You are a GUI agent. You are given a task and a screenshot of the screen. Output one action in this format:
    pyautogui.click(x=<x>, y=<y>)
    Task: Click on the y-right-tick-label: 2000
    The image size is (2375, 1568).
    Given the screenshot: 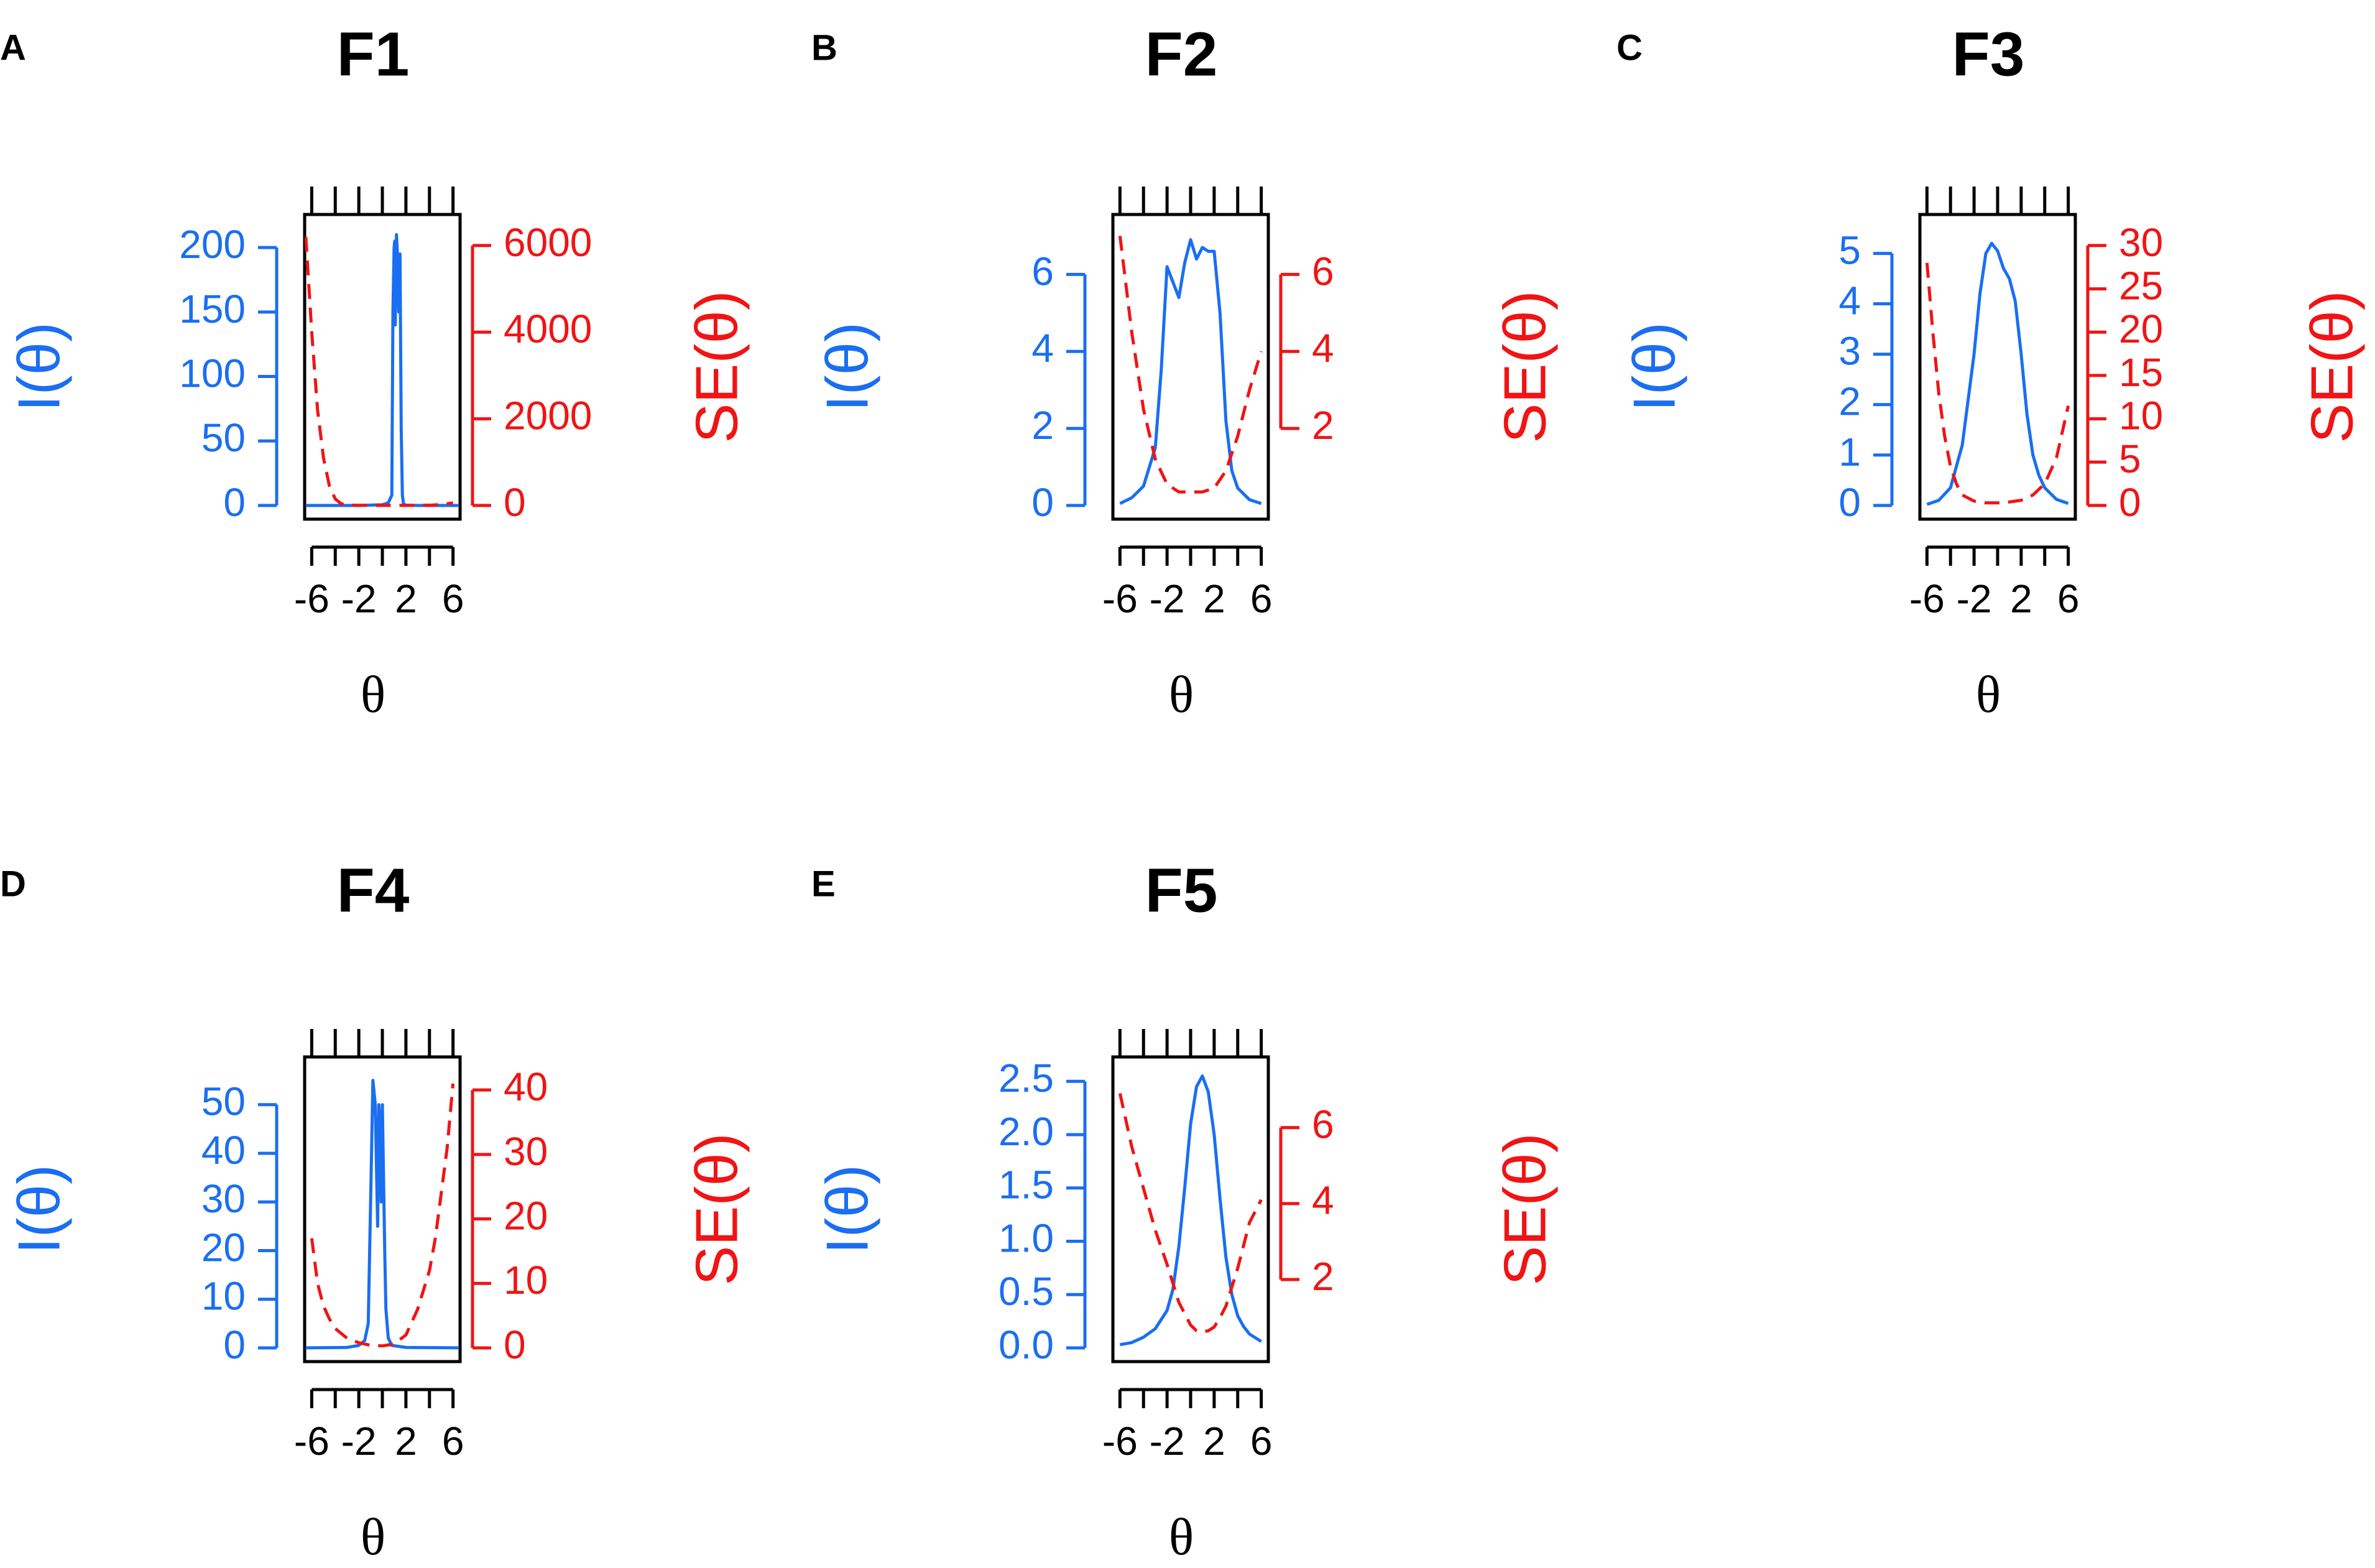 What is the action you would take?
    pyautogui.click(x=548, y=416)
    